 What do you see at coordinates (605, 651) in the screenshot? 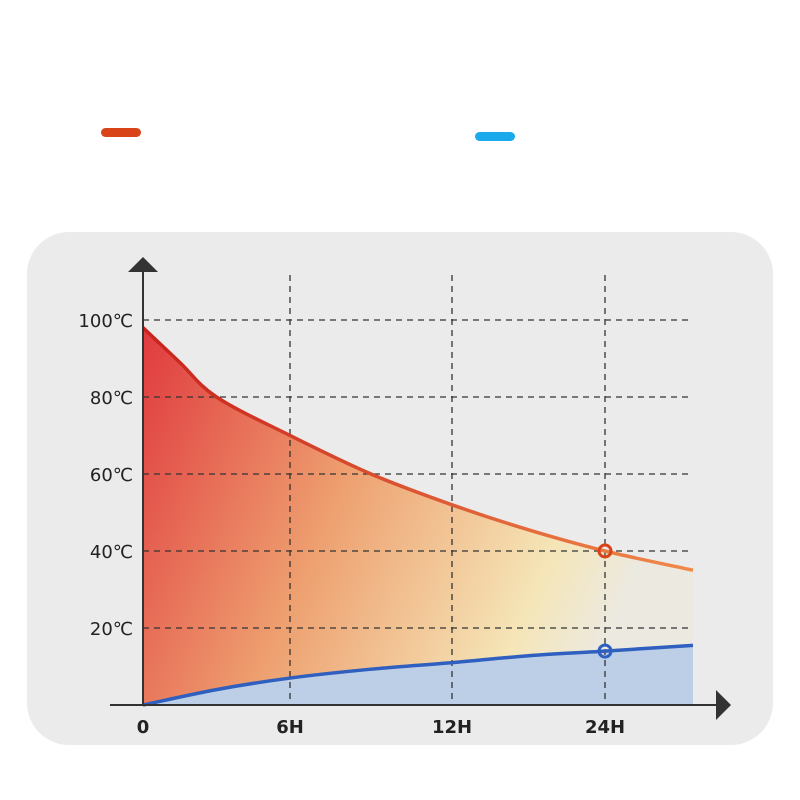
I see `cold-marker` at bounding box center [605, 651].